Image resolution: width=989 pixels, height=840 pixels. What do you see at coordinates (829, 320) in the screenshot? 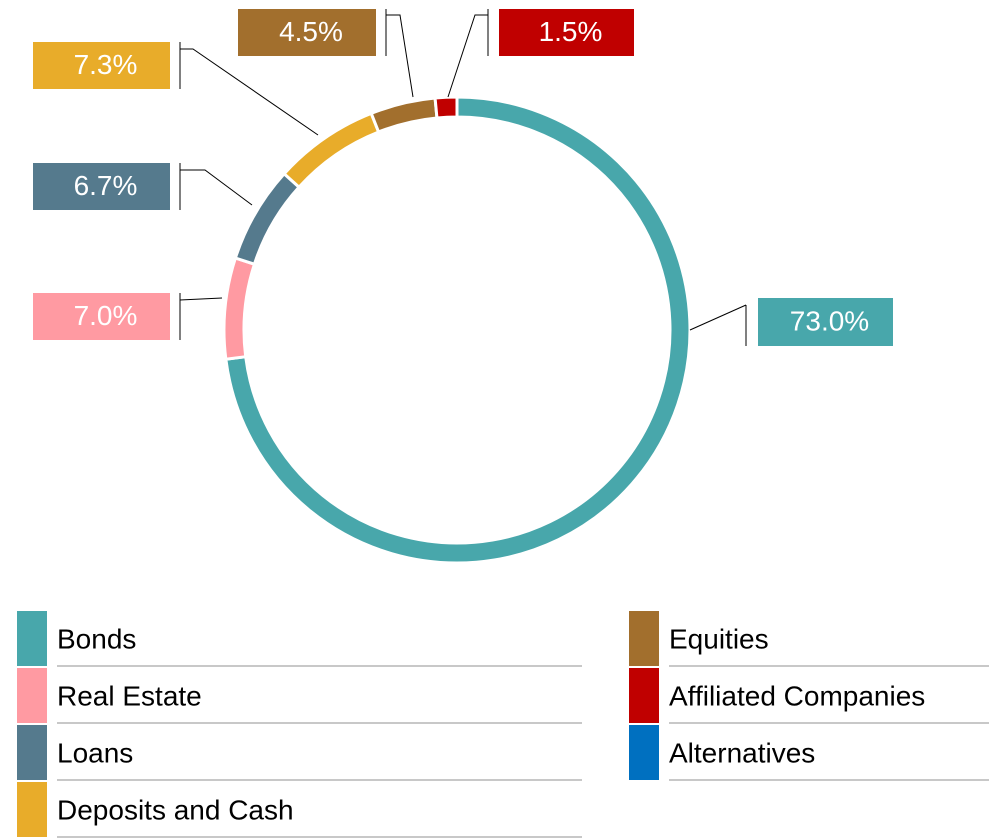
I see `data-label: 73.0%` at bounding box center [829, 320].